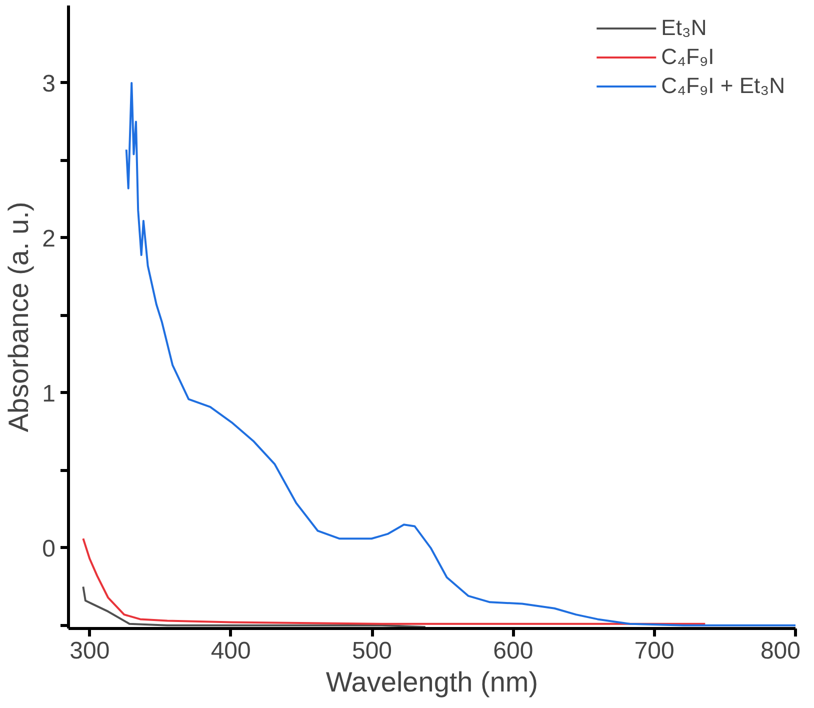 The width and height of the screenshot is (814, 708). What do you see at coordinates (49, 394) in the screenshot?
I see `y-tick-label: 1` at bounding box center [49, 394].